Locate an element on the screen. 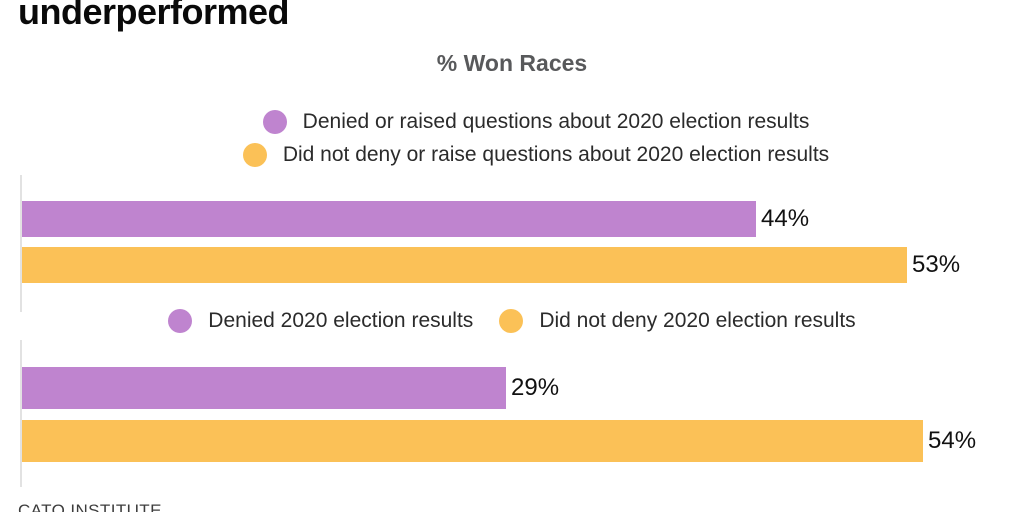 The image size is (1024, 512). bar-row-group2-nondenier: 54% is located at coordinates (499, 441).